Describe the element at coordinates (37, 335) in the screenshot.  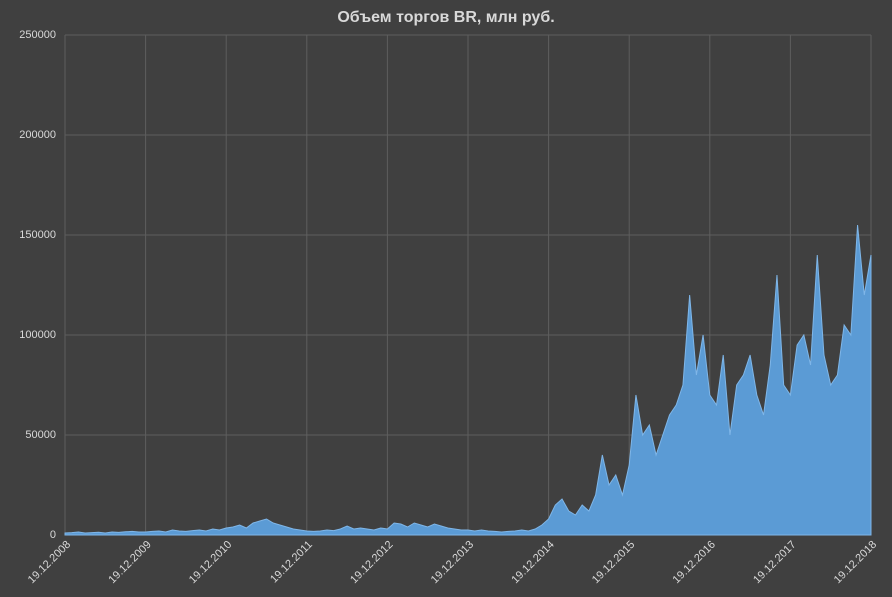
I see `y-tick-label: 100000` at that location.